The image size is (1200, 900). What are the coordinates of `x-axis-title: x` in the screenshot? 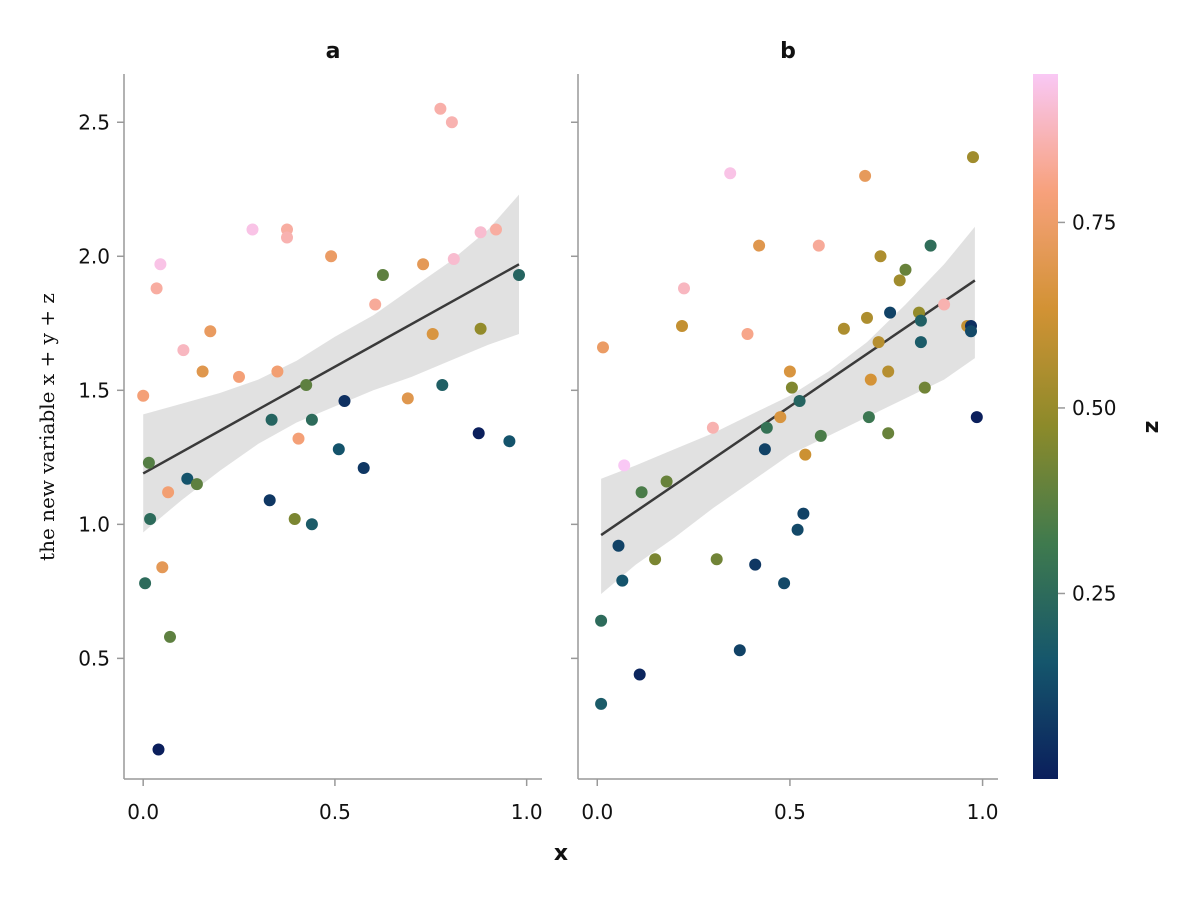 It's located at (561, 853).